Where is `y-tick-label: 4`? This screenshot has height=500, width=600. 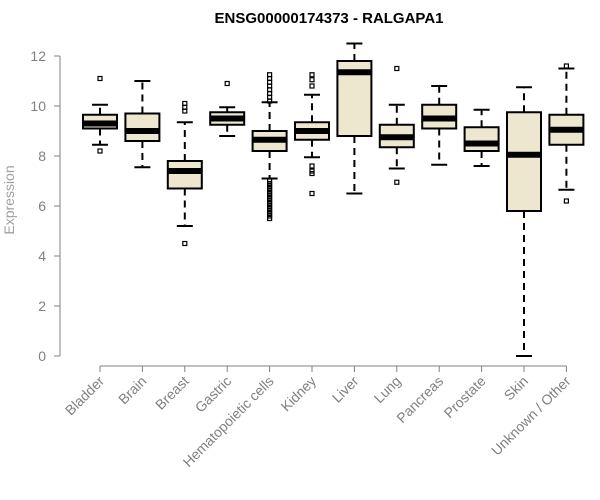 y-tick-label: 4 is located at coordinates (42, 256).